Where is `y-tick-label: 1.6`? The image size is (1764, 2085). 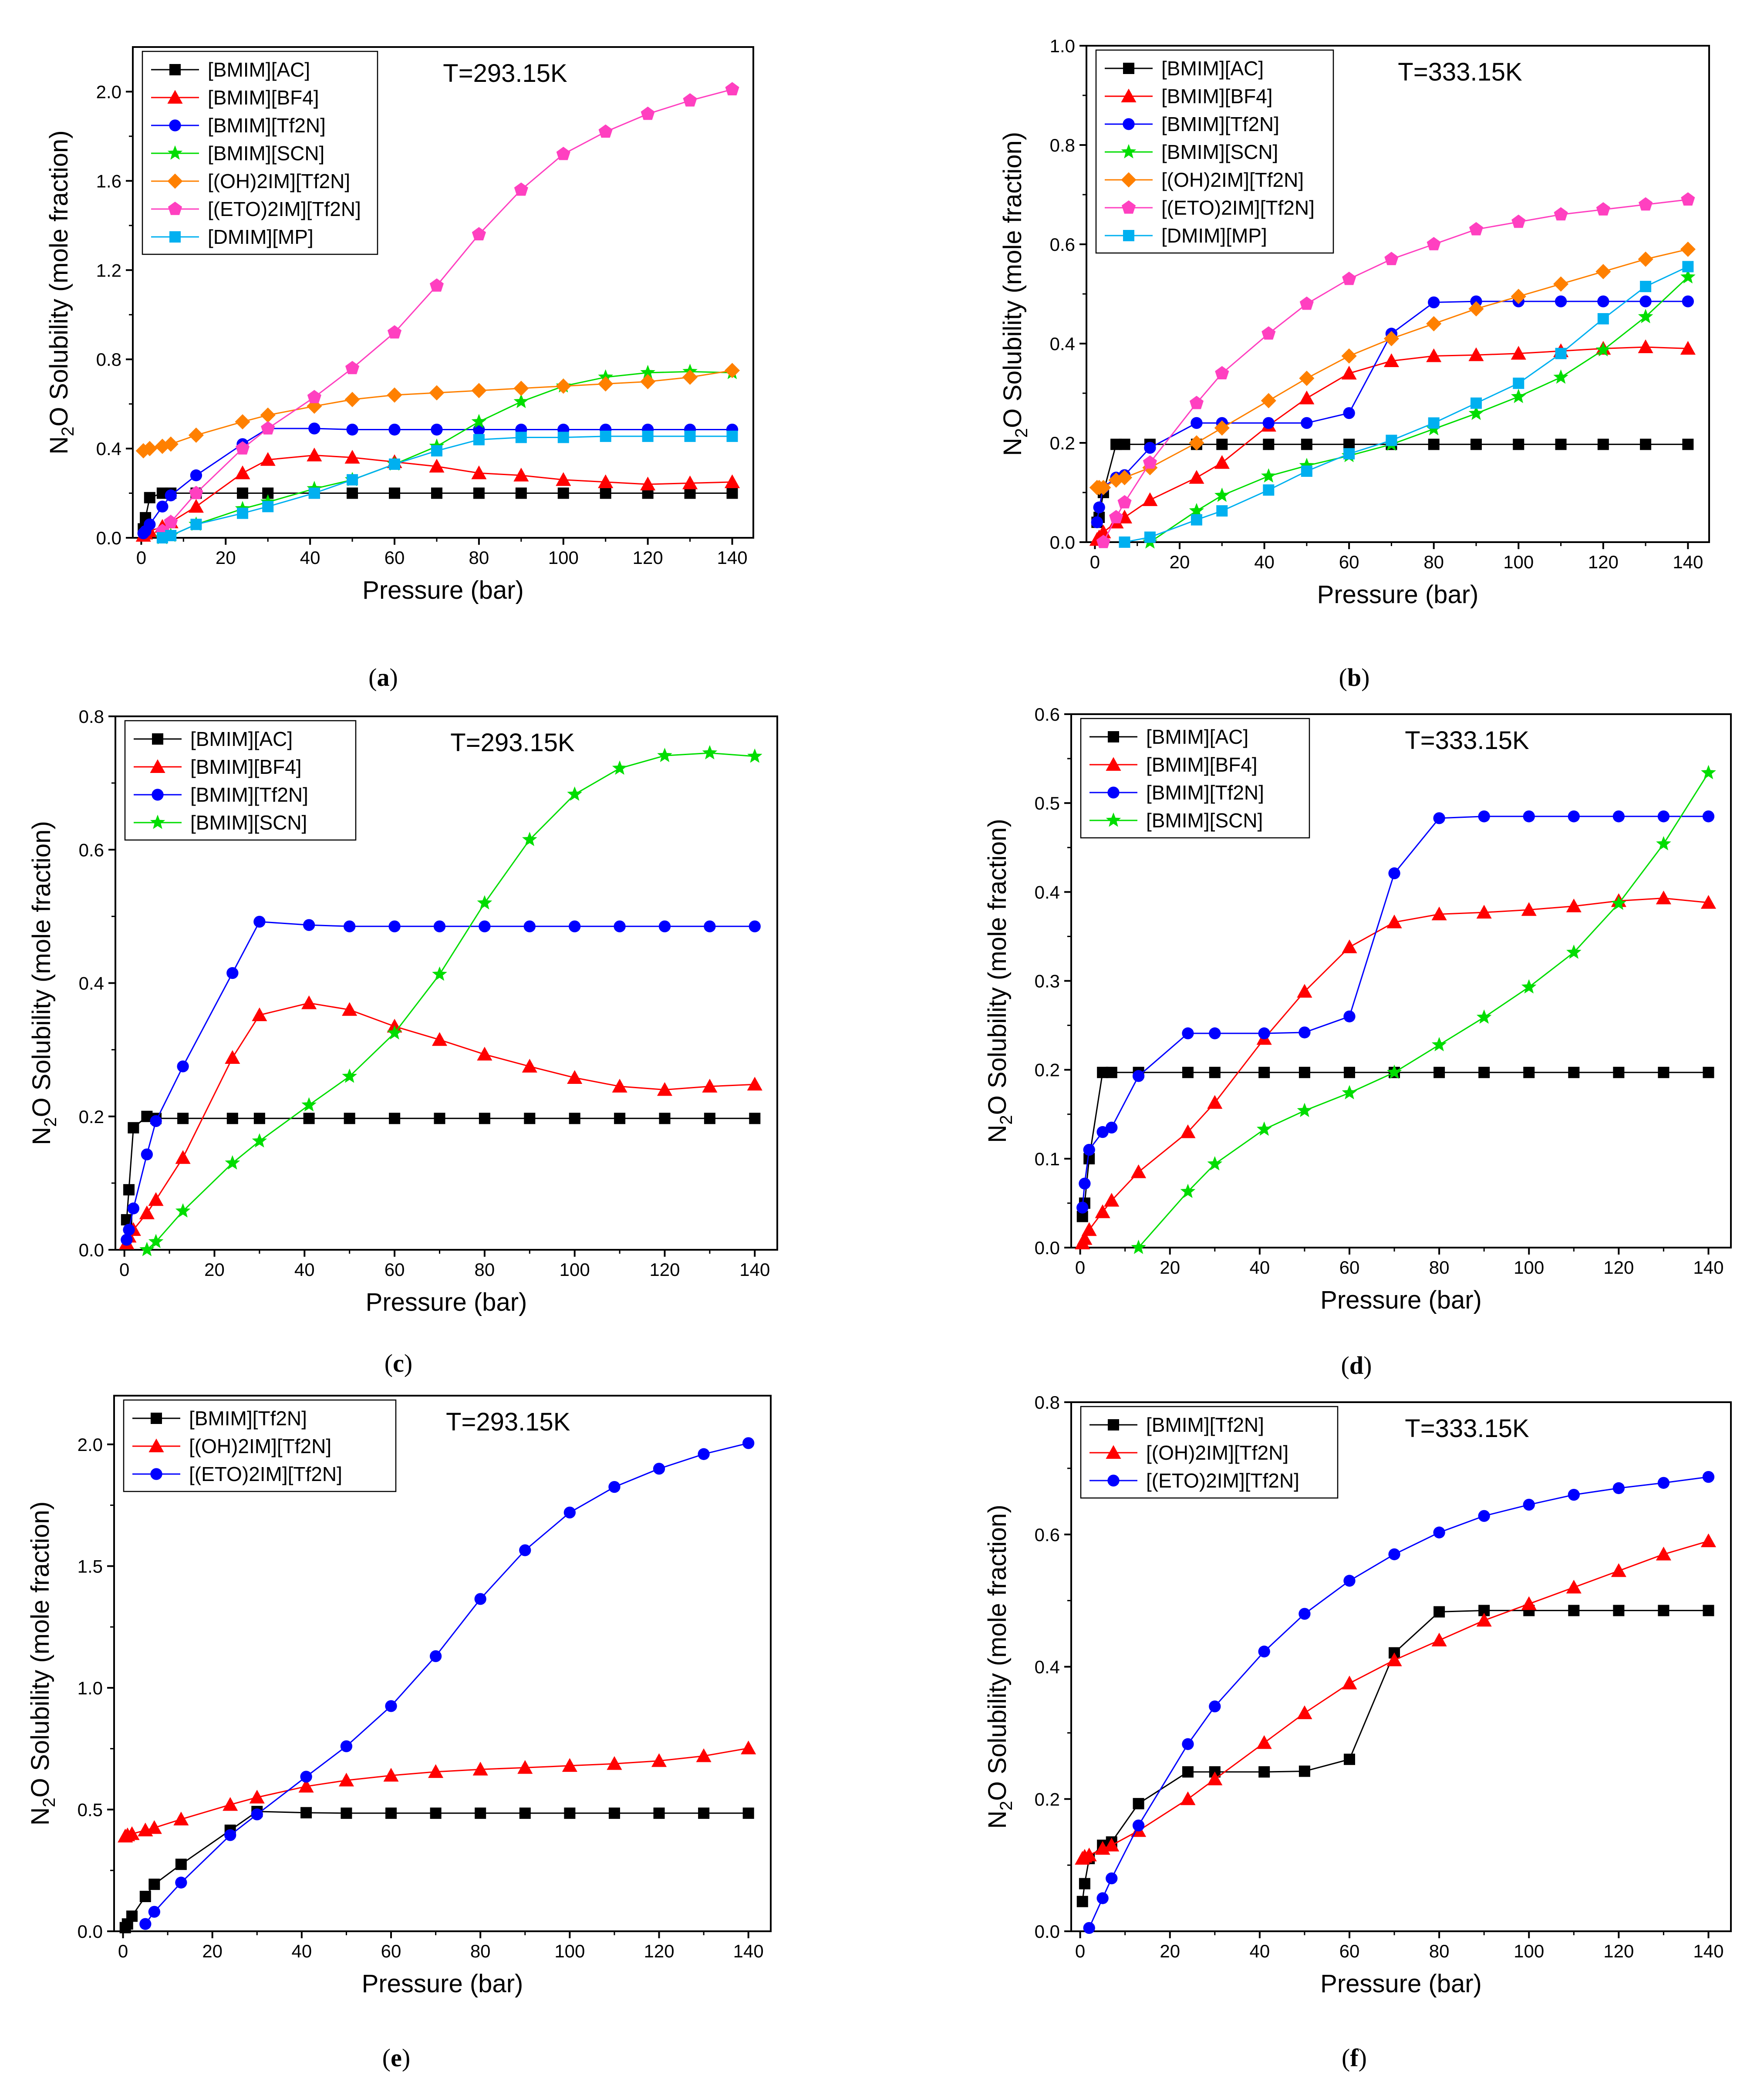 y-tick-label: 1.6 is located at coordinates (109, 181).